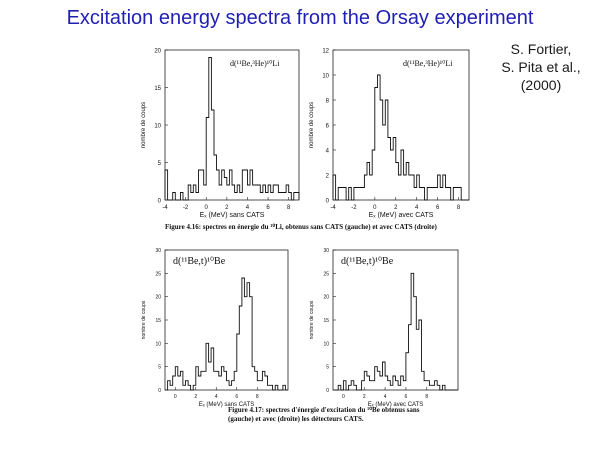 This screenshot has width=600, height=450. I want to click on y-tick-label: 20, so click(157, 52).